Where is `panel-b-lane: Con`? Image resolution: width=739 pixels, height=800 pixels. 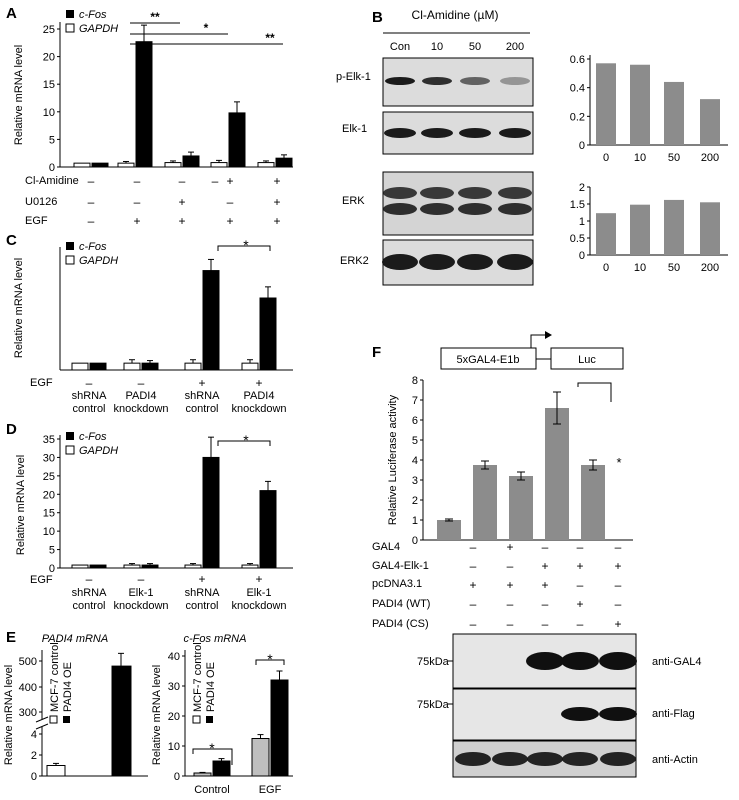
panel-b-lane: Con is located at coordinates (400, 47).